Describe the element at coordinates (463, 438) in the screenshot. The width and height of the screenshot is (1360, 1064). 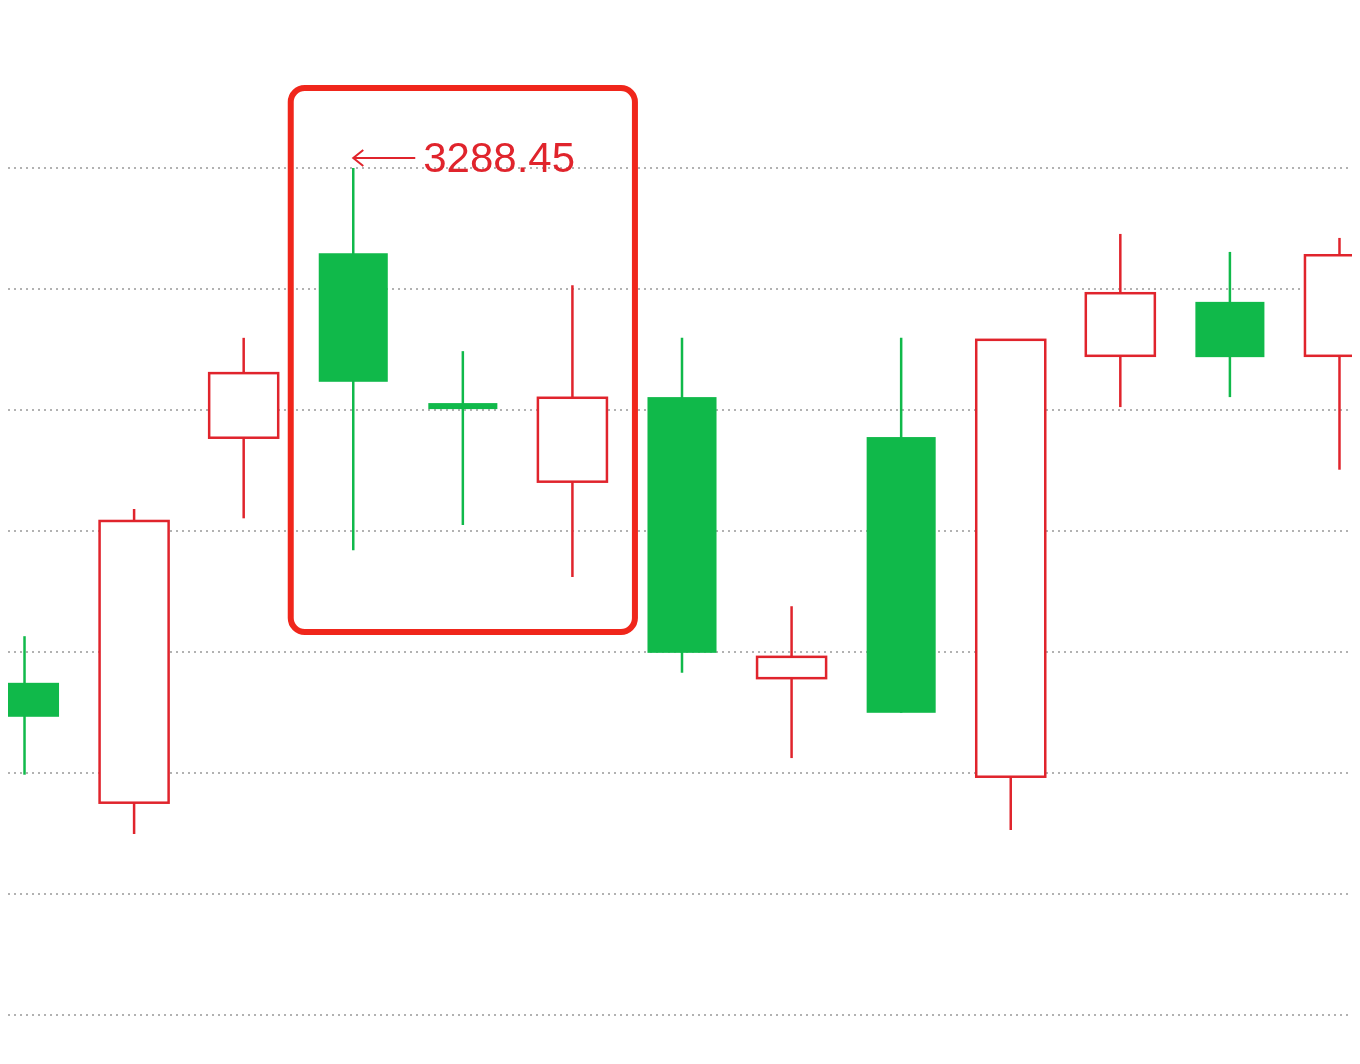
I see `candlestick` at that location.